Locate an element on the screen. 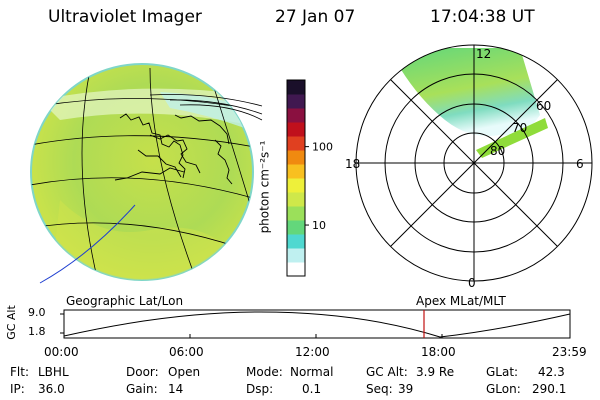  gcalt-label: GC Alt: is located at coordinates (387, 372).